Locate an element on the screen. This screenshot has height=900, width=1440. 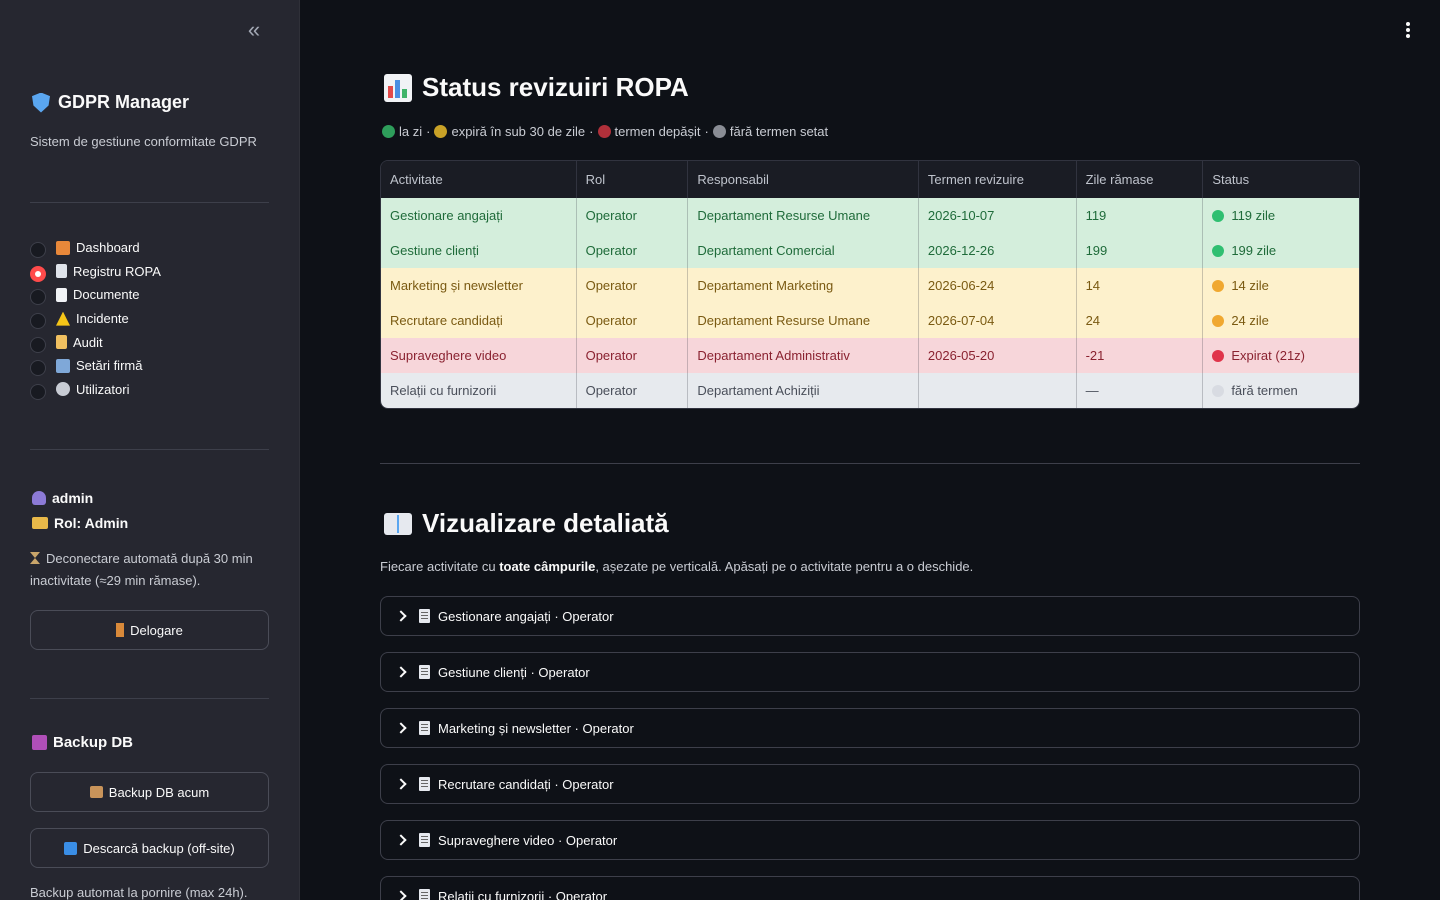
table-cell is located at coordinates (998, 390).